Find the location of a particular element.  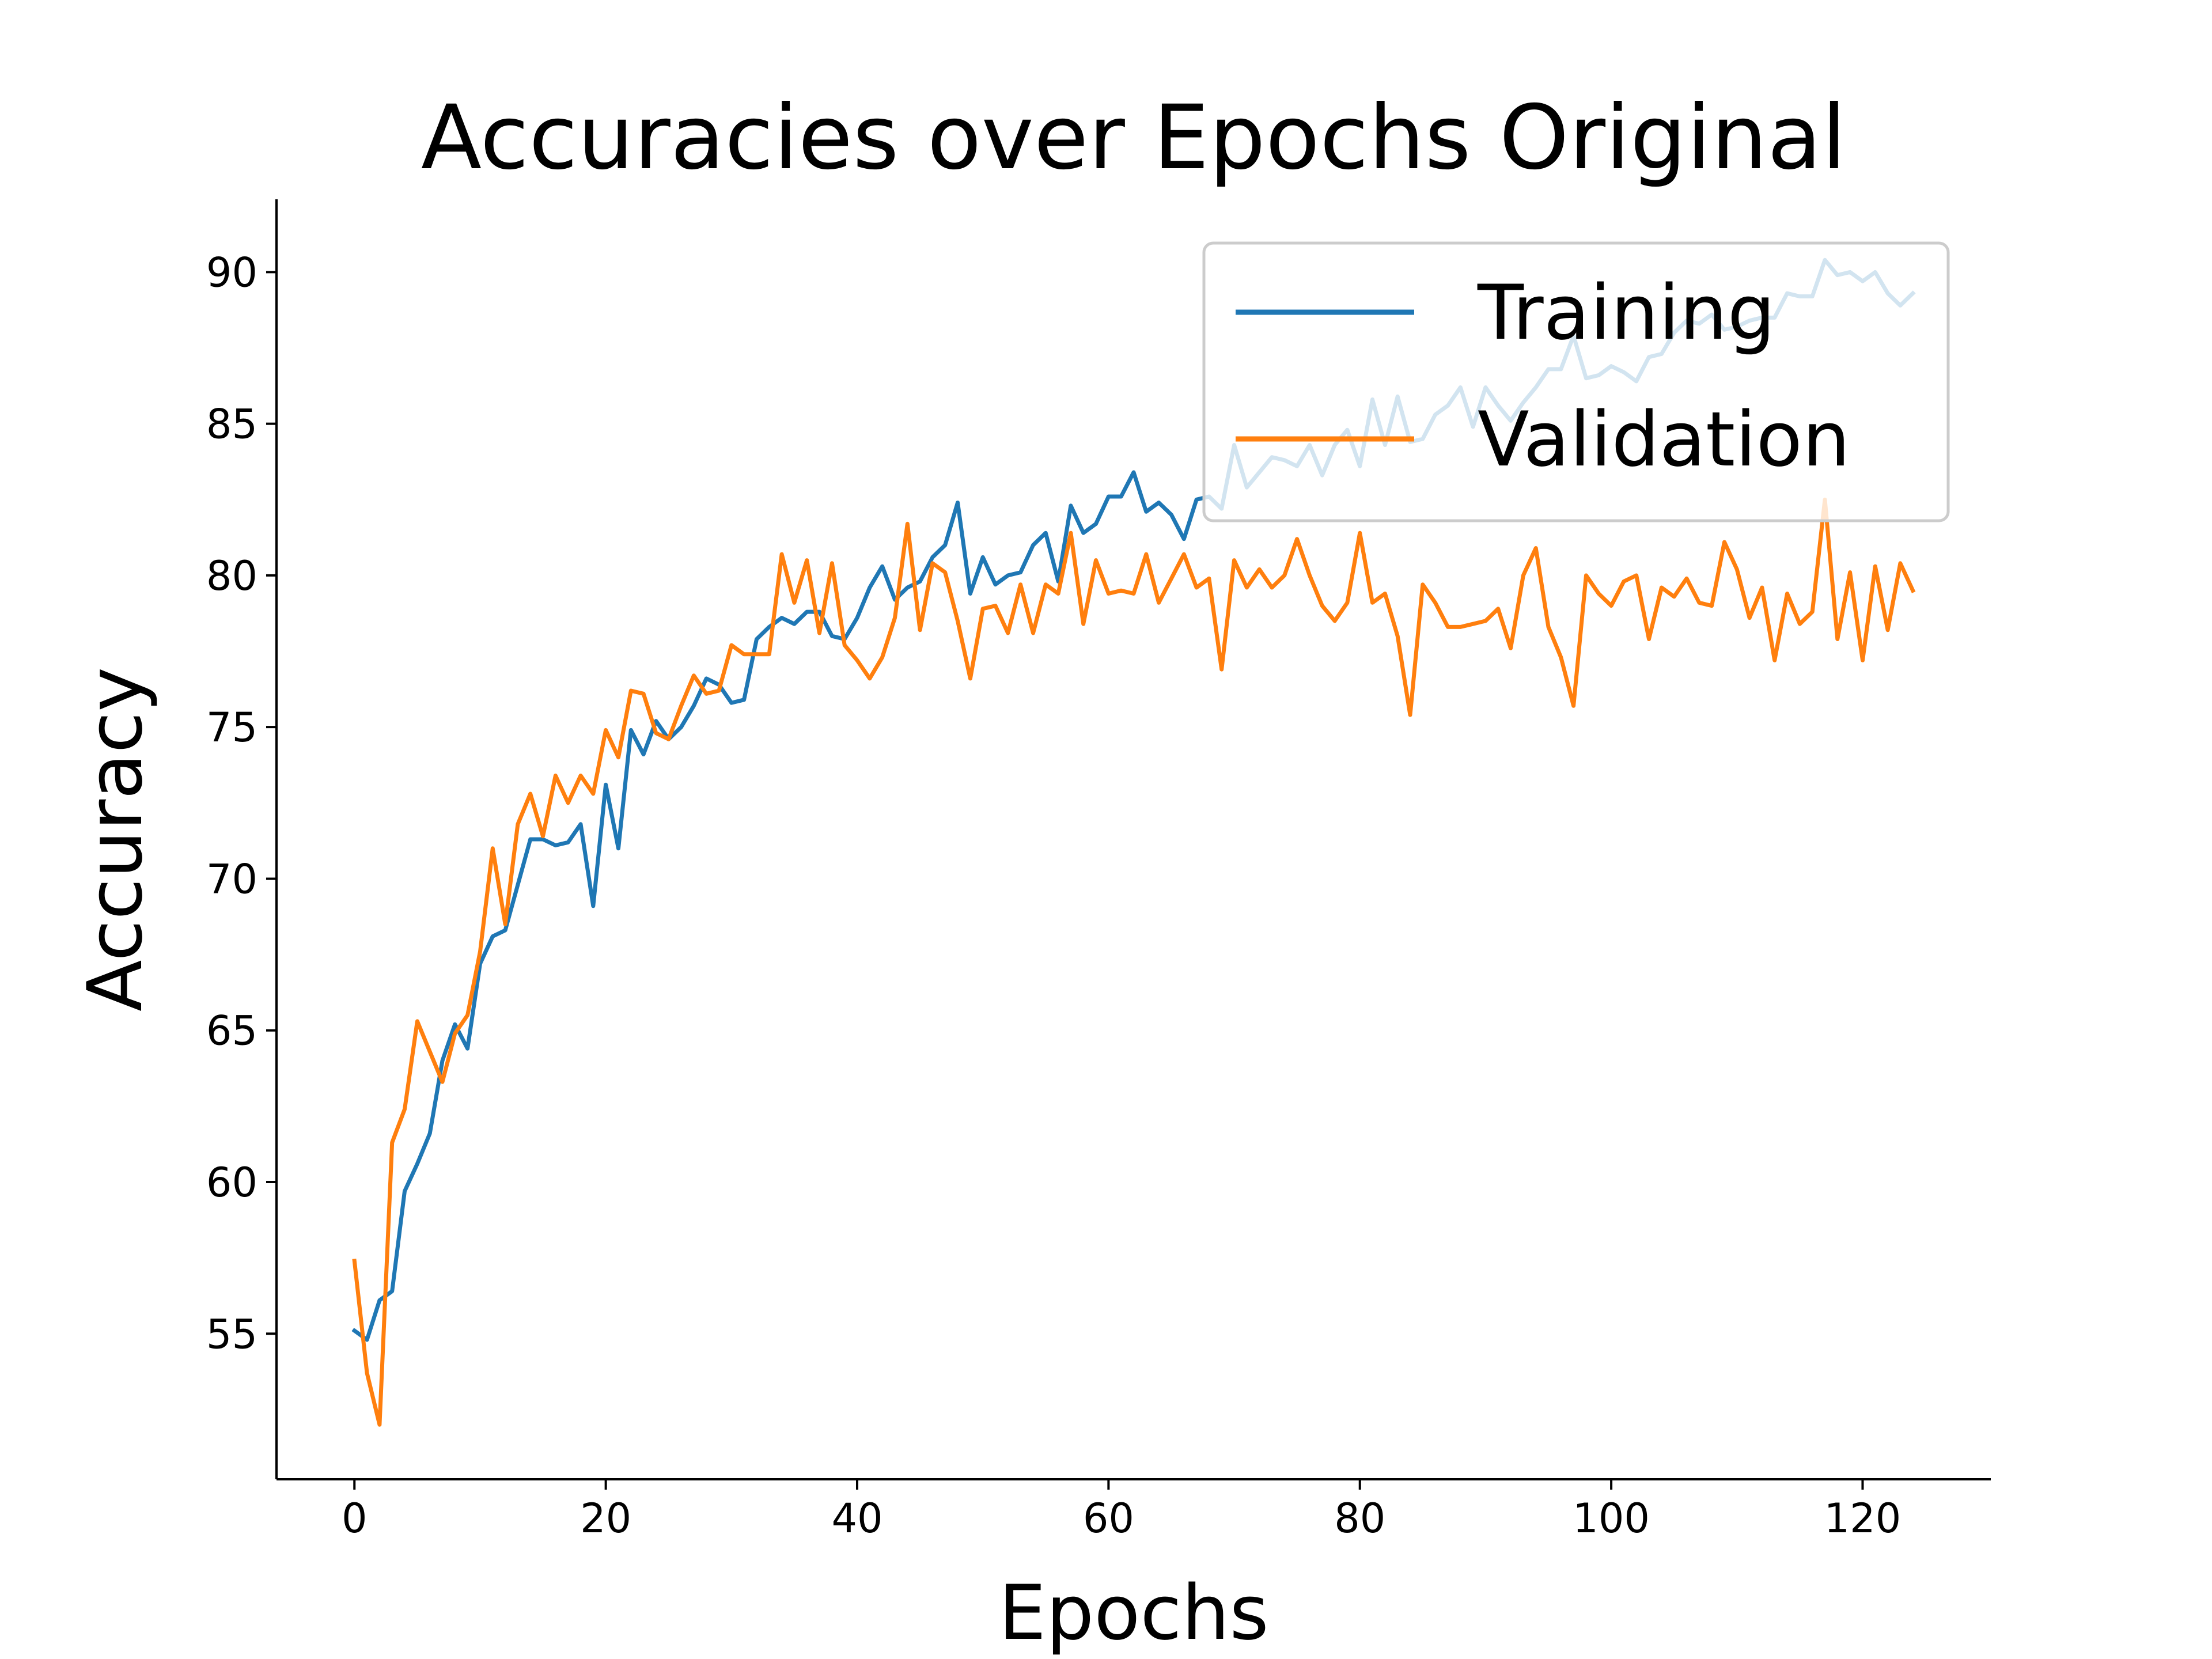

x-tick-label: 80 is located at coordinates (1359, 1518).